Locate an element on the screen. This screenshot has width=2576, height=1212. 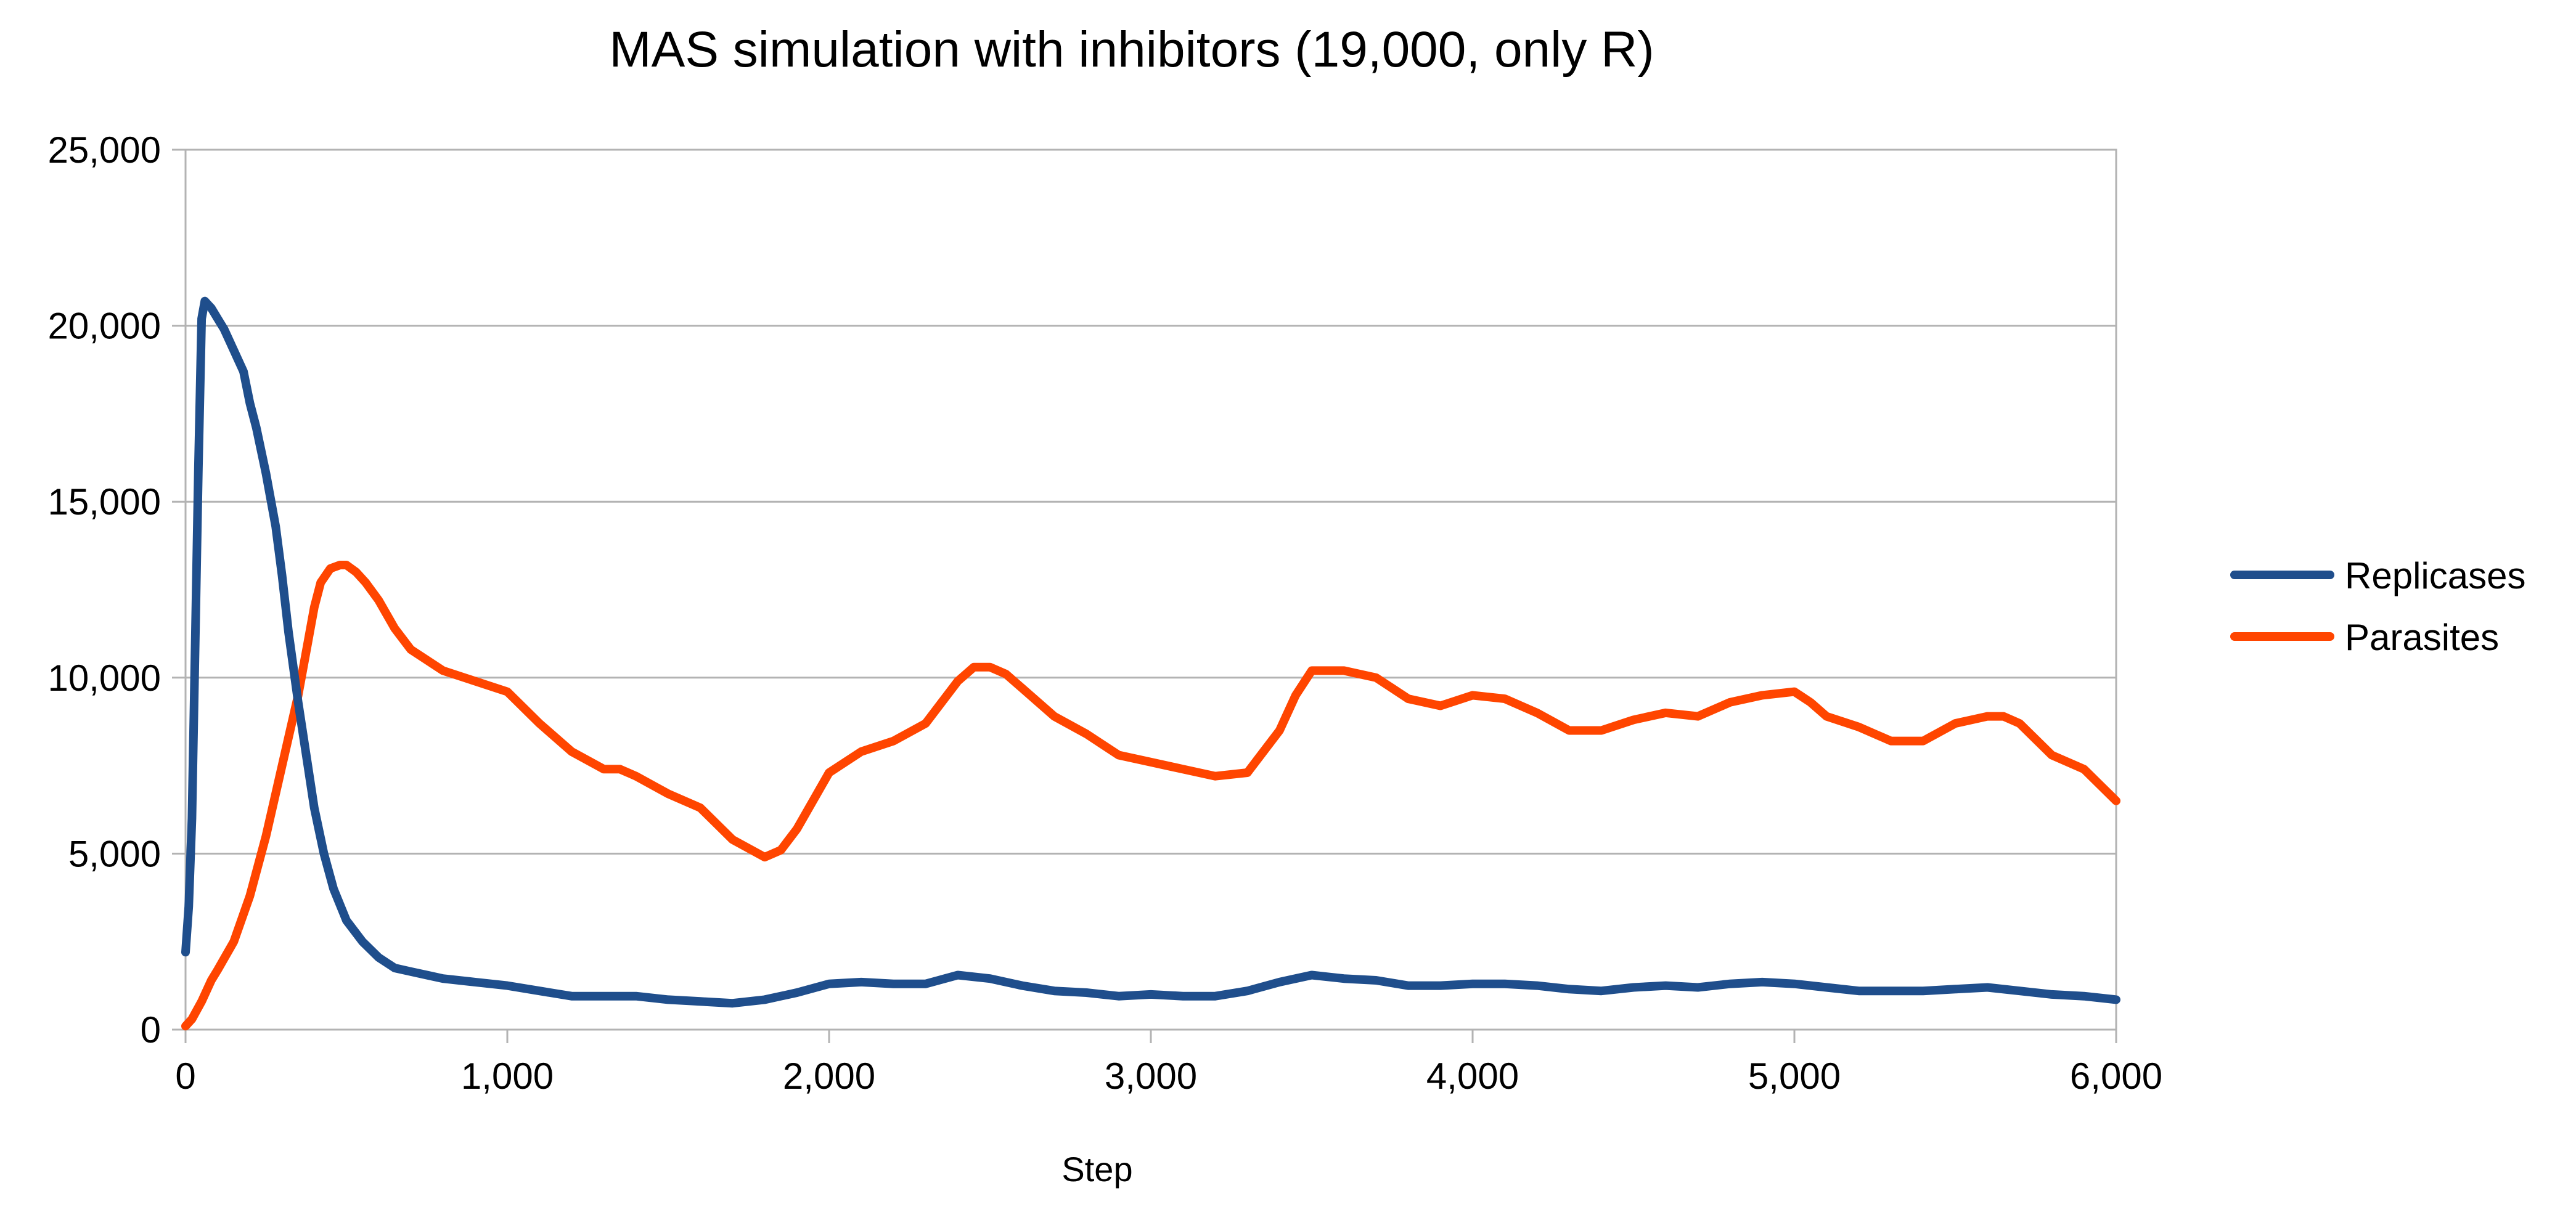
y-tick-label: 20,000 is located at coordinates (104, 326).